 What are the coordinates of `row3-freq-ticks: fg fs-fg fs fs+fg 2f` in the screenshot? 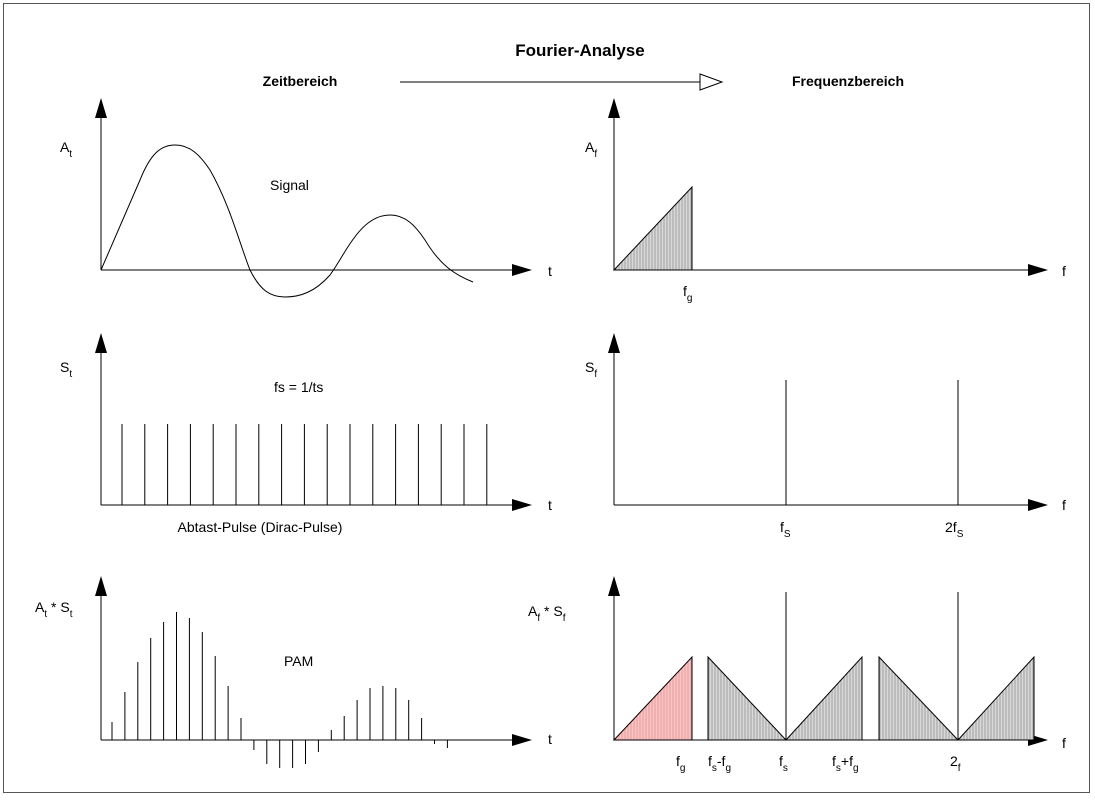 It's located at (818, 763).